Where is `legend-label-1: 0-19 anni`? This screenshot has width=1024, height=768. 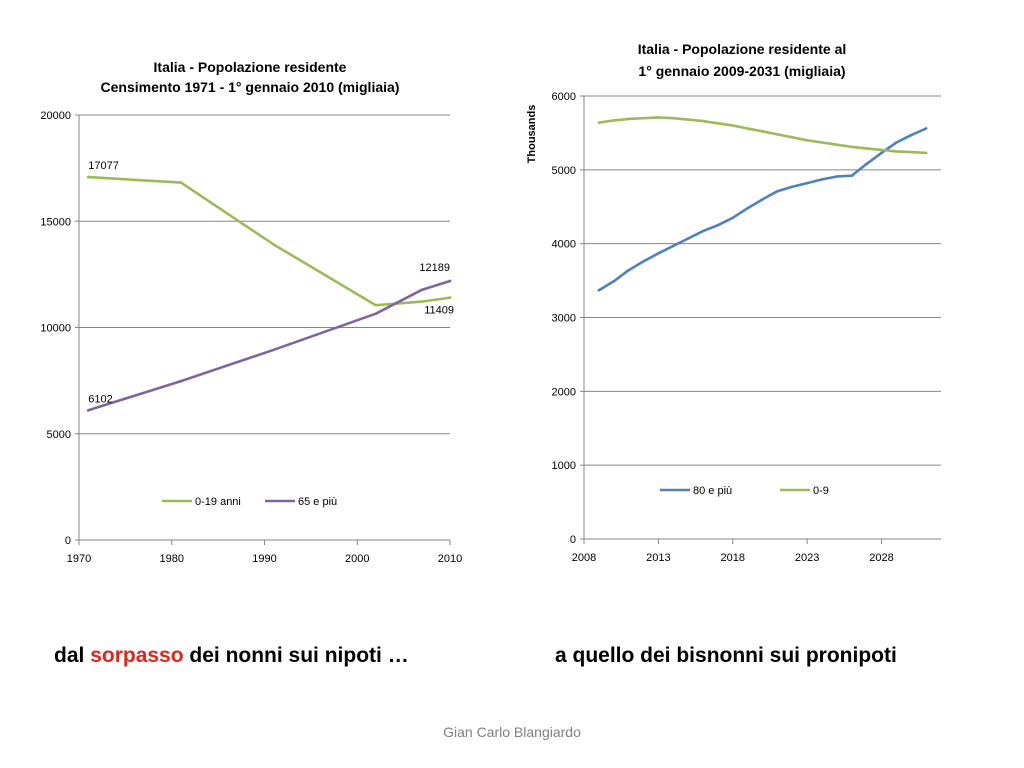
legend-label-1: 0-19 anni is located at coordinates (218, 502).